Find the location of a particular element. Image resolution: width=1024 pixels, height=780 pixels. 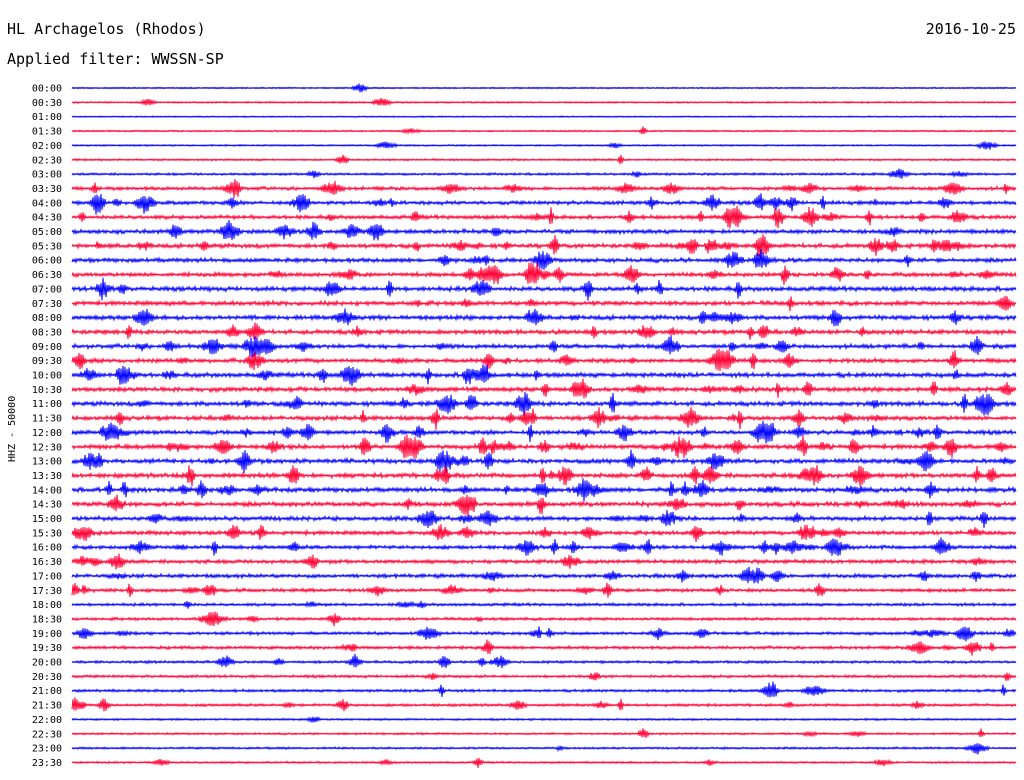

row-time-label: 23:30 is located at coordinates (47, 763).